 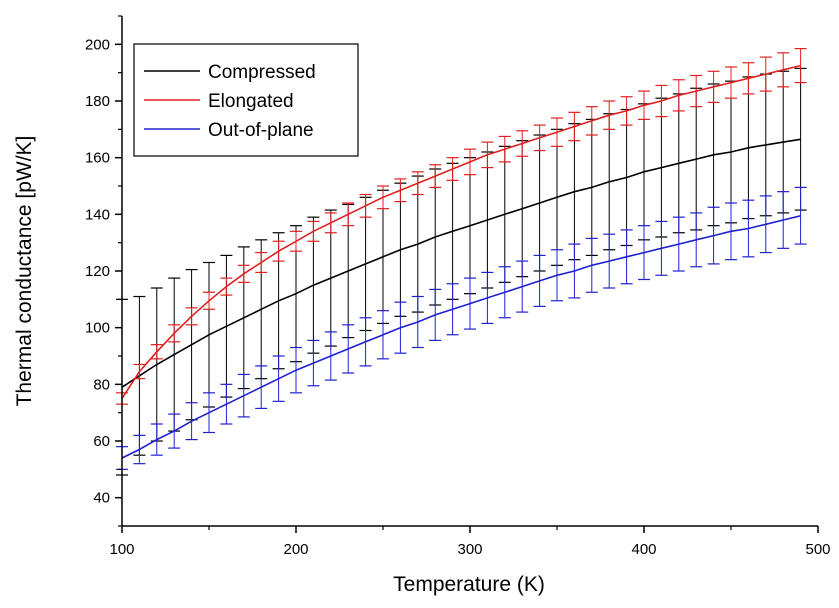 What do you see at coordinates (97, 214) in the screenshot?
I see `y-tick-label: 140` at bounding box center [97, 214].